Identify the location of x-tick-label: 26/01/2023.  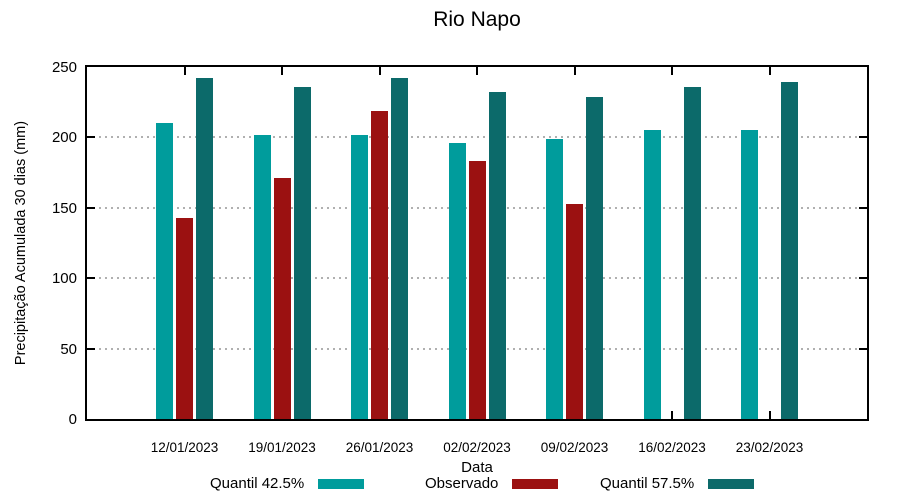
(379, 447).